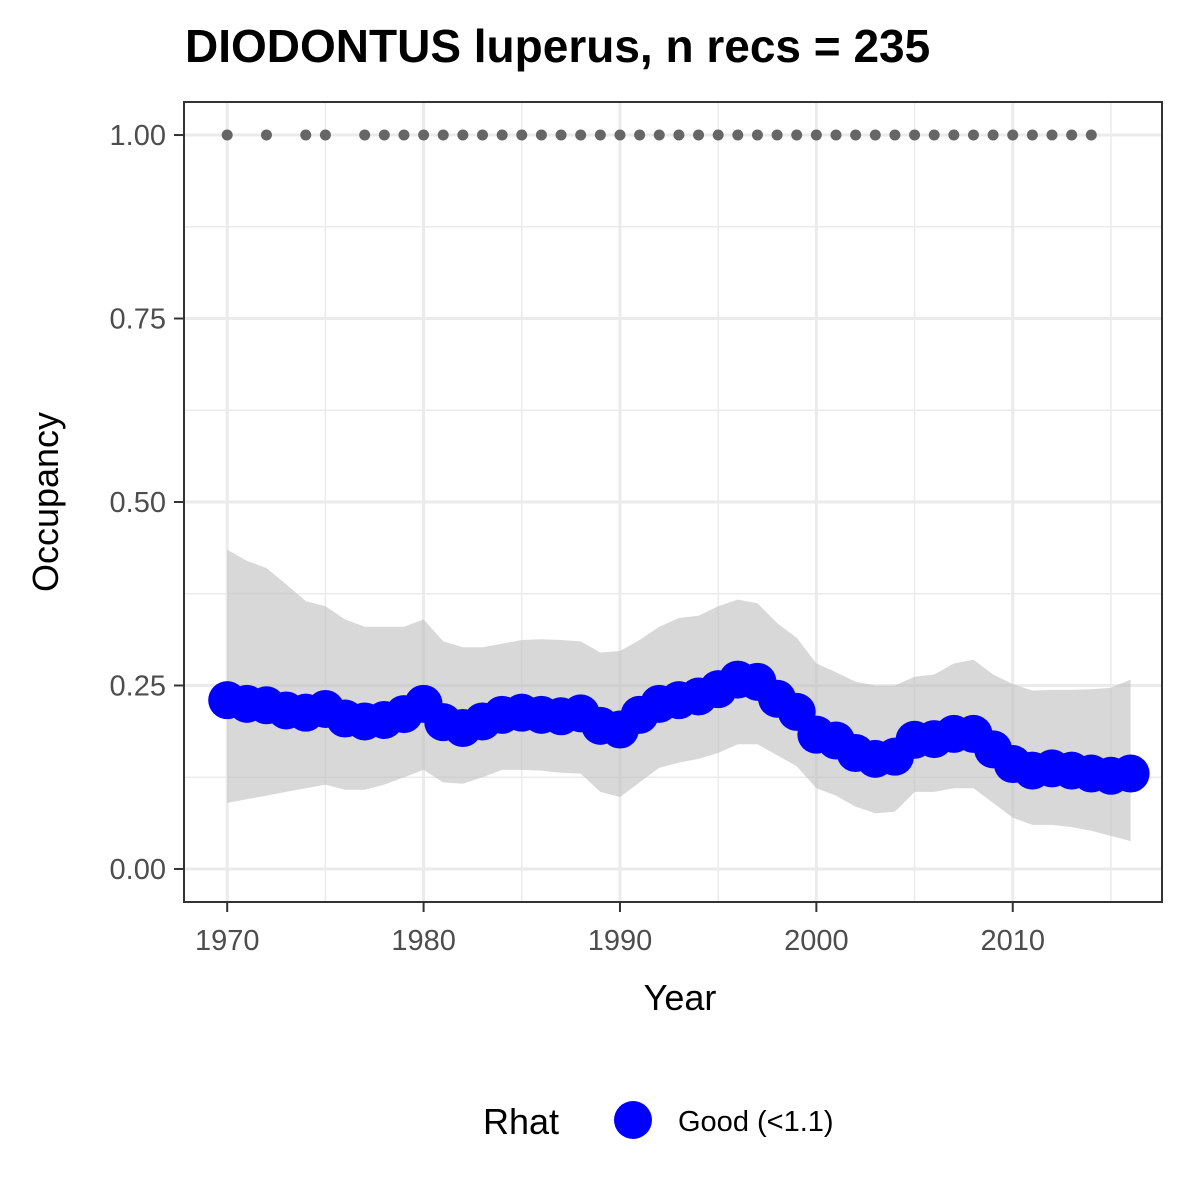 This screenshot has width=1200, height=1200. I want to click on y-tick-label: 0.50, so click(138, 503).